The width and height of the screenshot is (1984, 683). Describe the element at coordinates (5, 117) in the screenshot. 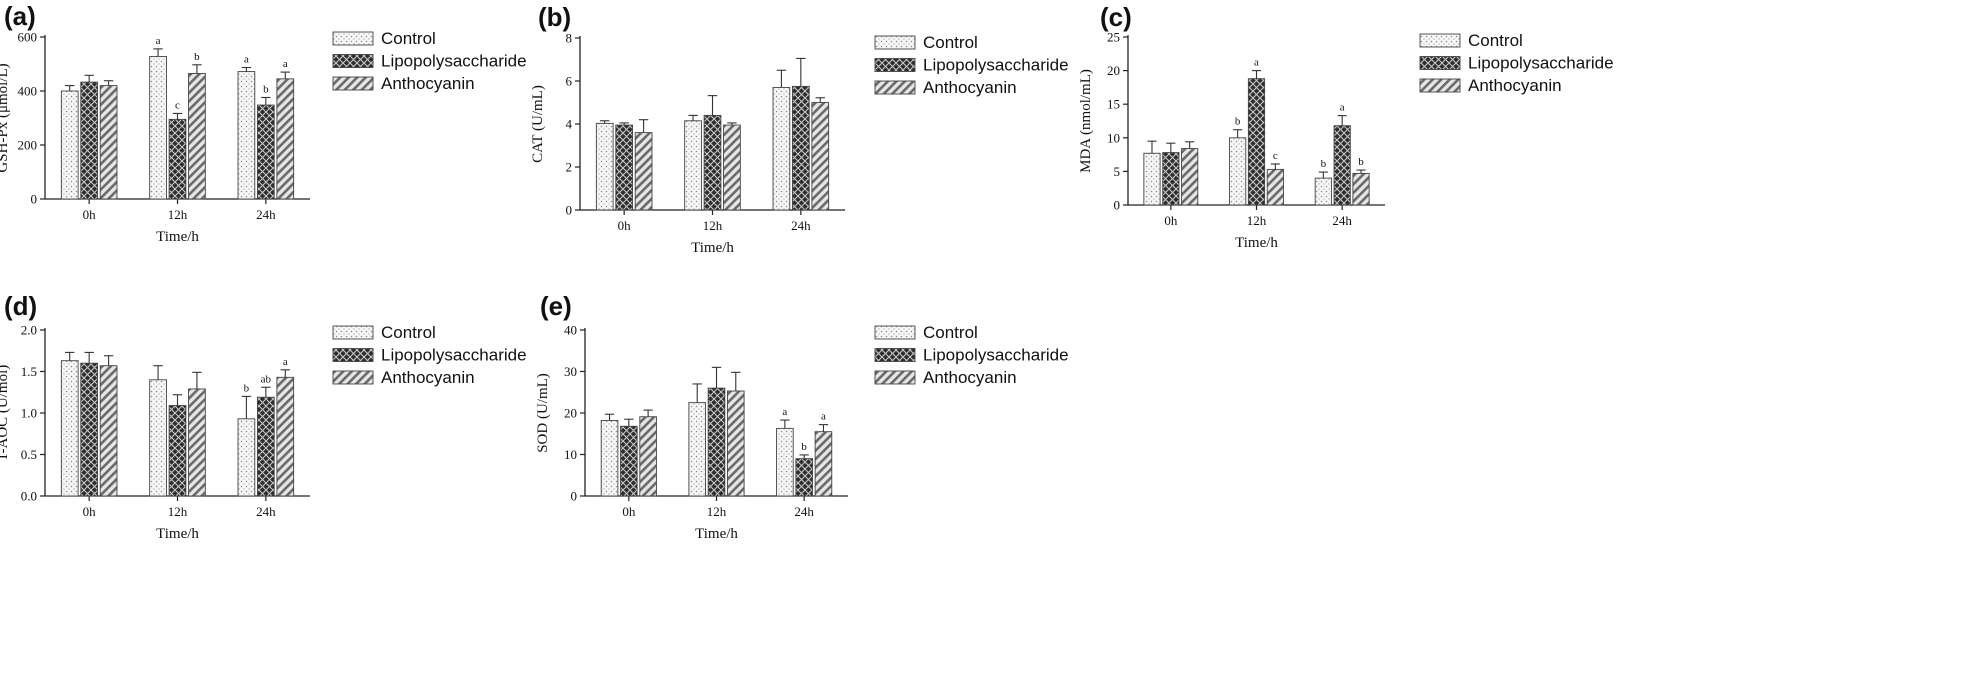

I see `y-axis-label: GSH-Px (μmol/L)` at that location.